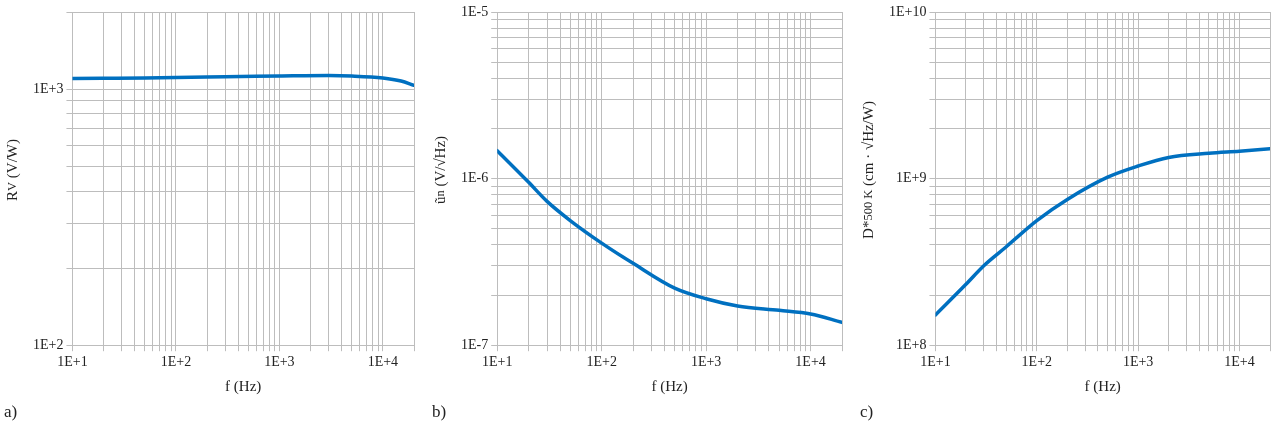 The height and width of the screenshot is (434, 1286). What do you see at coordinates (475, 344) in the screenshot?
I see `y-tick-label: 1E-7` at bounding box center [475, 344].